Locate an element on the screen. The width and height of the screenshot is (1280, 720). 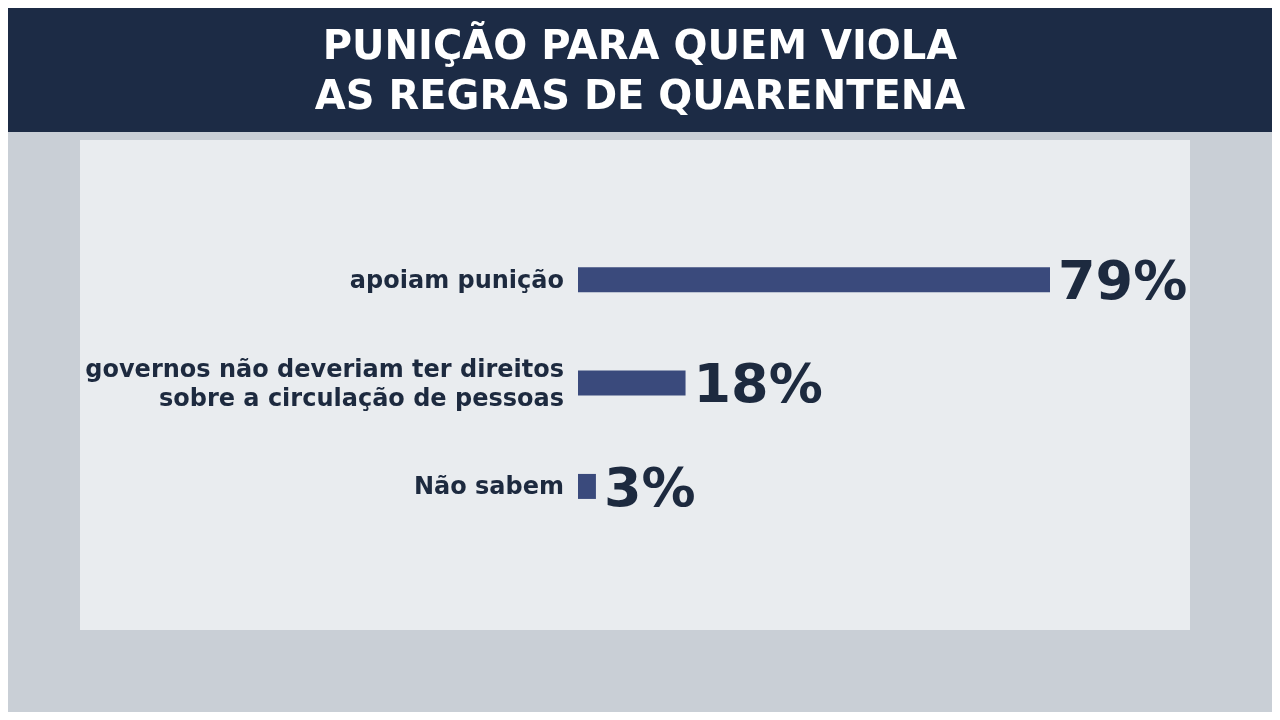
data-label: 3% is located at coordinates (649, 487).